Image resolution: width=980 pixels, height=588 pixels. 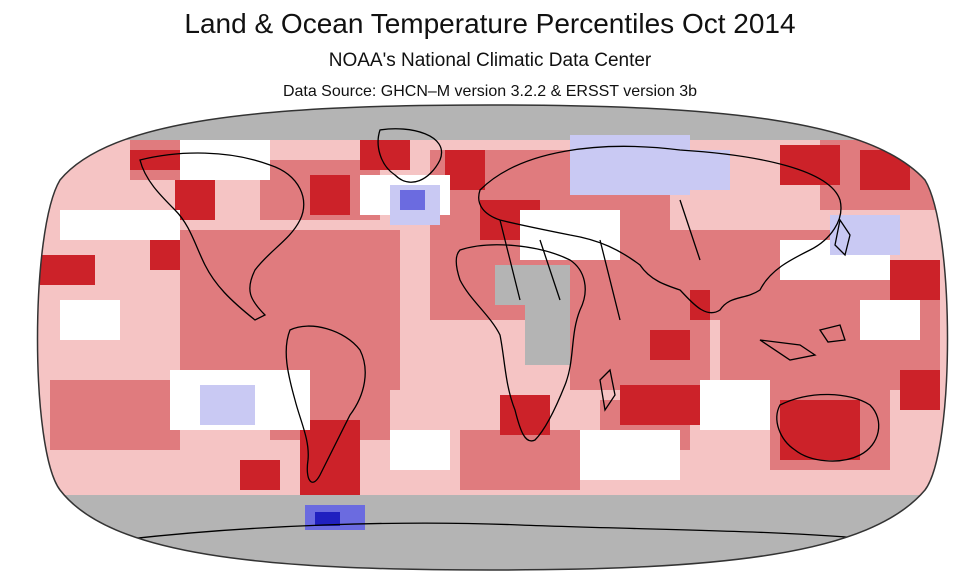 I want to click on arctic-no-data, so click(x=492, y=122).